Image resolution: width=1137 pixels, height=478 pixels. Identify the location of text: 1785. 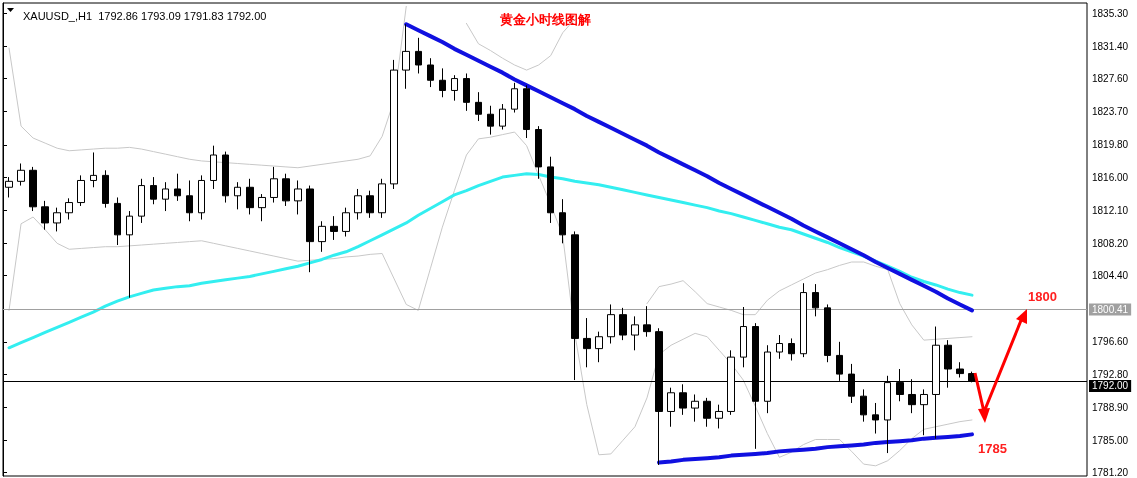
(992, 448).